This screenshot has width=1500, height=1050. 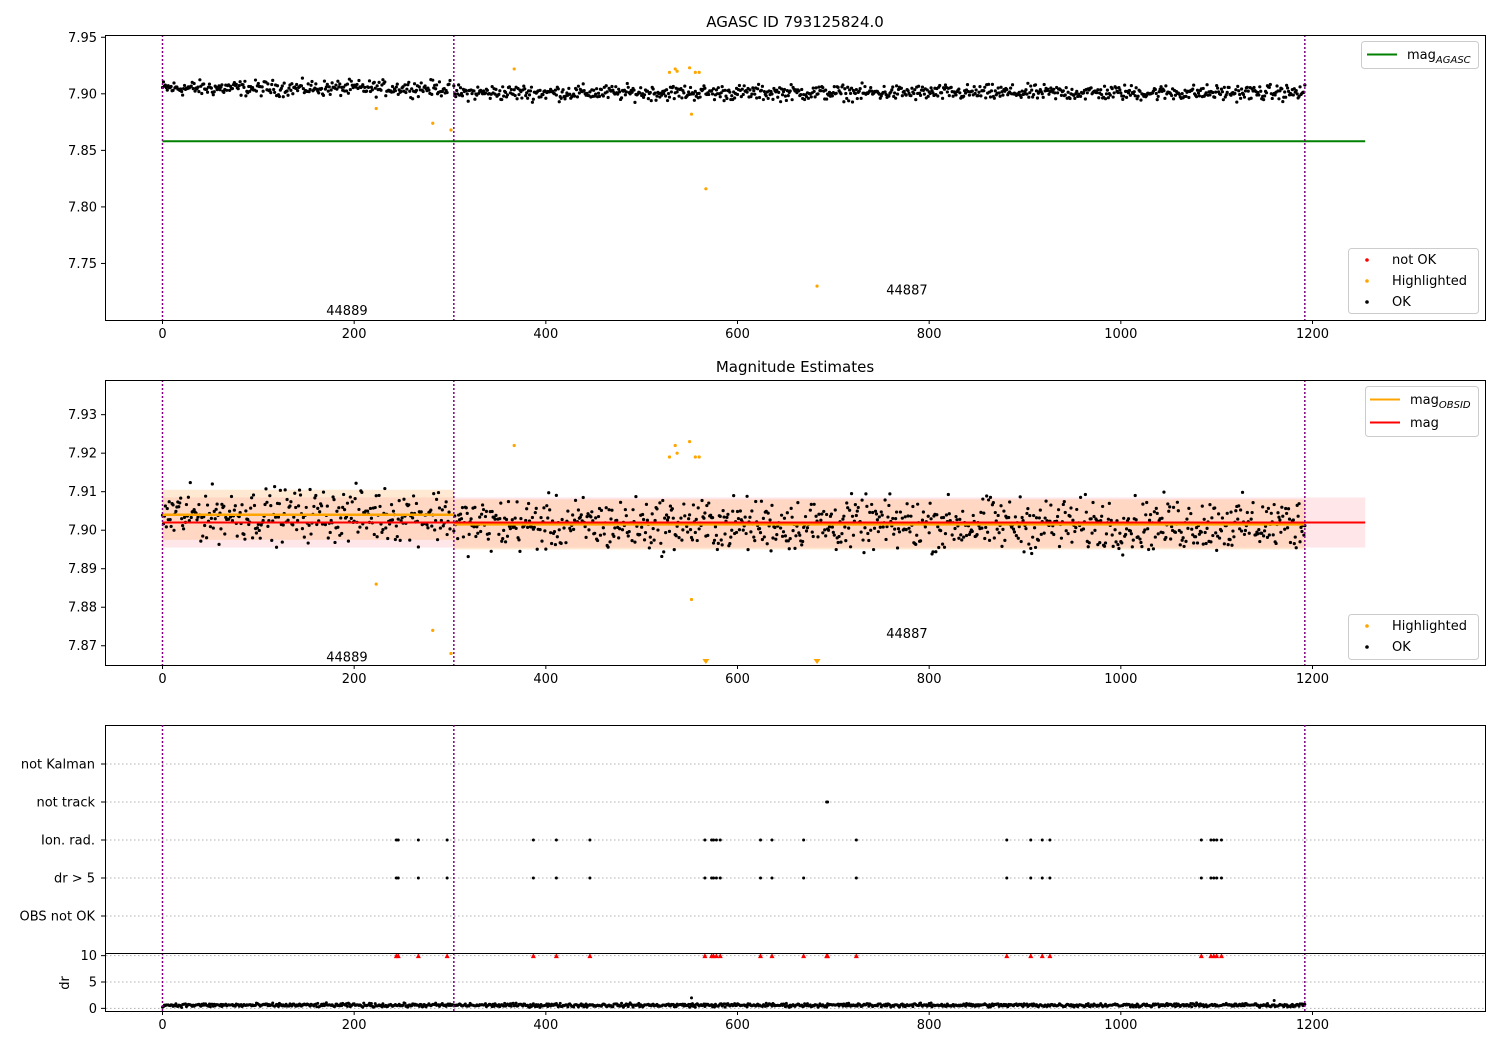 I want to click on x-tick-label: 600, so click(x=737, y=679).